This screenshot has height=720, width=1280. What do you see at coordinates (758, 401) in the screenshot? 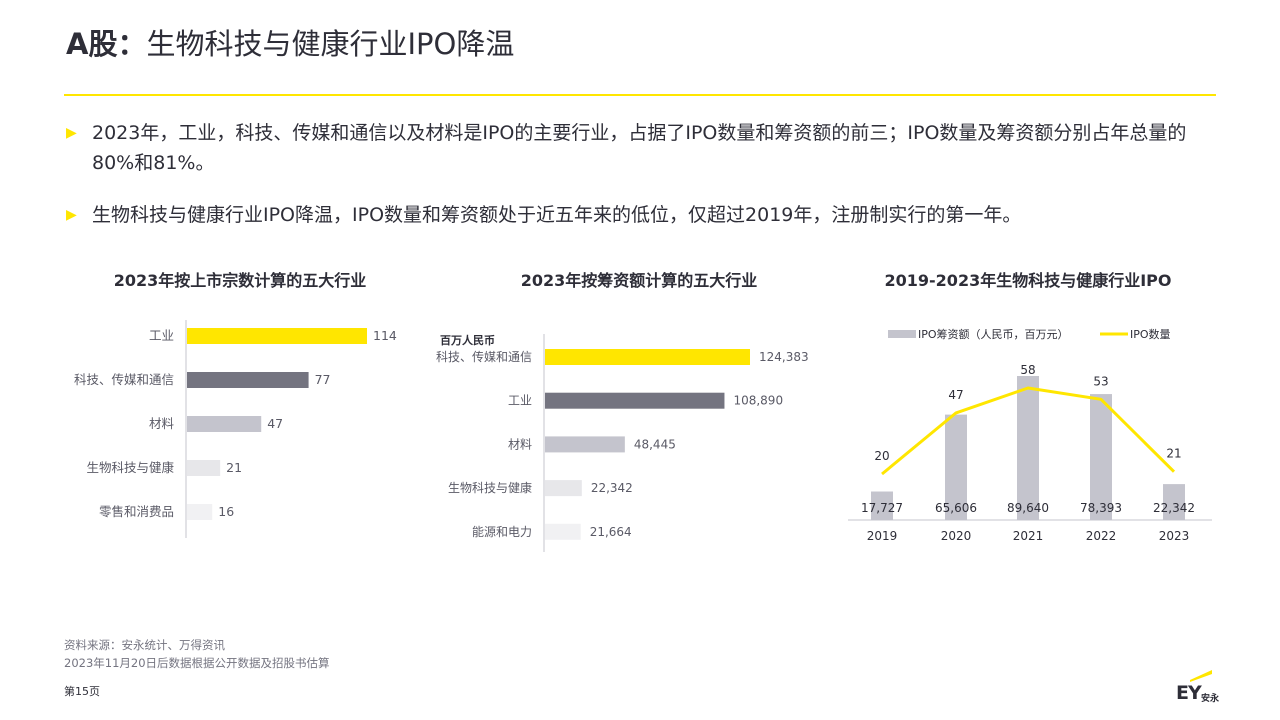
I see `value-label: 108,890` at bounding box center [758, 401].